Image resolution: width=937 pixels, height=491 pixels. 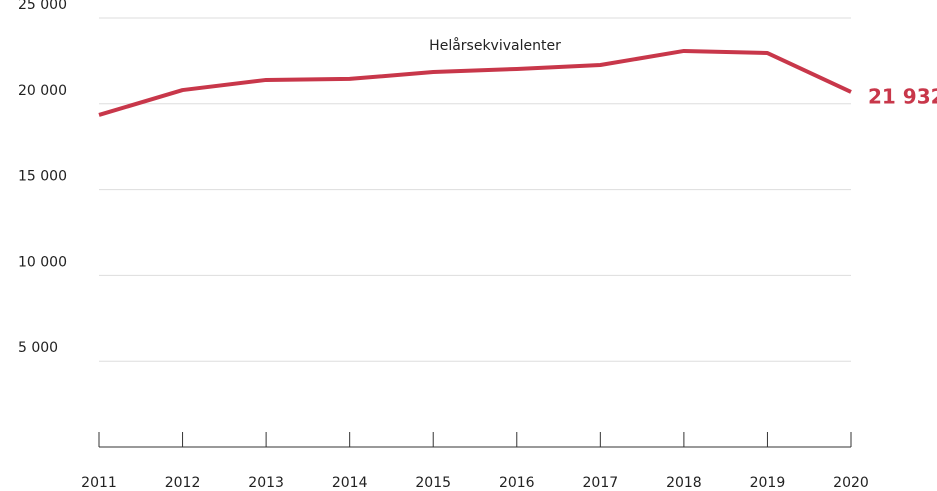 What do you see at coordinates (495, 45) in the screenshot?
I see `series-label: Helårsekvivalenter` at bounding box center [495, 45].